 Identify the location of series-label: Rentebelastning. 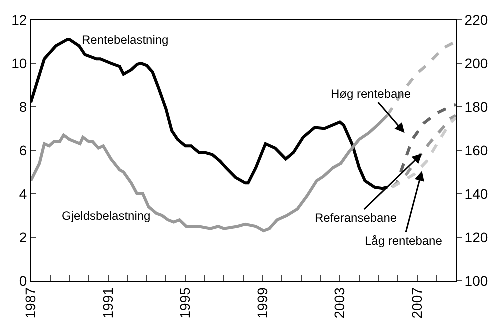
(125, 40).